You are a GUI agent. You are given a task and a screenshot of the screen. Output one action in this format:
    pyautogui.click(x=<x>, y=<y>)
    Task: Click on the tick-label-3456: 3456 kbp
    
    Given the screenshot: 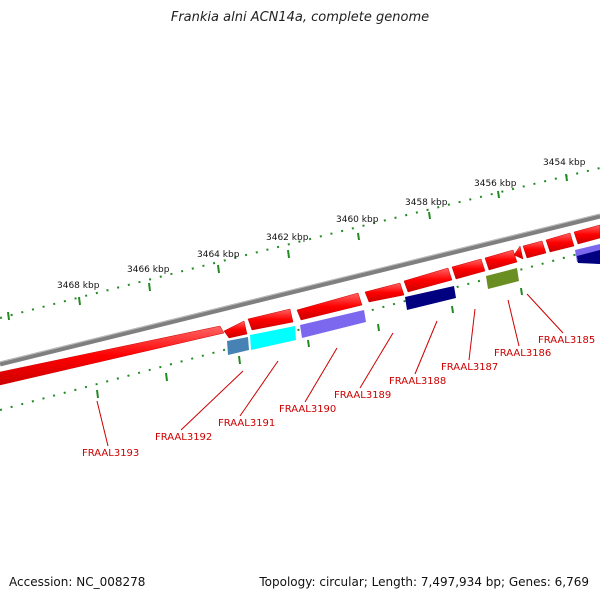 What is the action you would take?
    pyautogui.click(x=495, y=184)
    